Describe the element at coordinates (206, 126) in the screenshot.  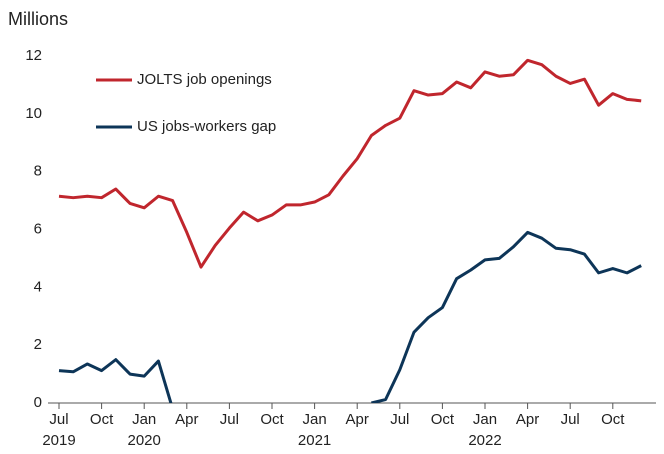
I see `legend-label: US jobs-workers gap` at that location.